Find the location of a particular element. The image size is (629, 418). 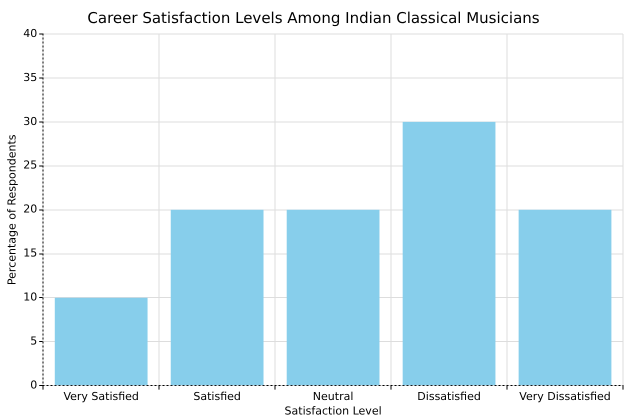

y-tick-label: 15 is located at coordinates (30, 253).